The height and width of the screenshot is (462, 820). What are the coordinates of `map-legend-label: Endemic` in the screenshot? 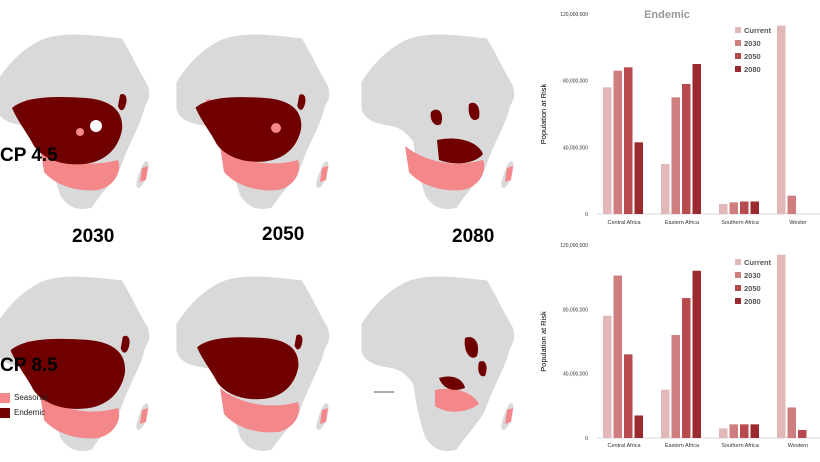 It's located at (30, 412).